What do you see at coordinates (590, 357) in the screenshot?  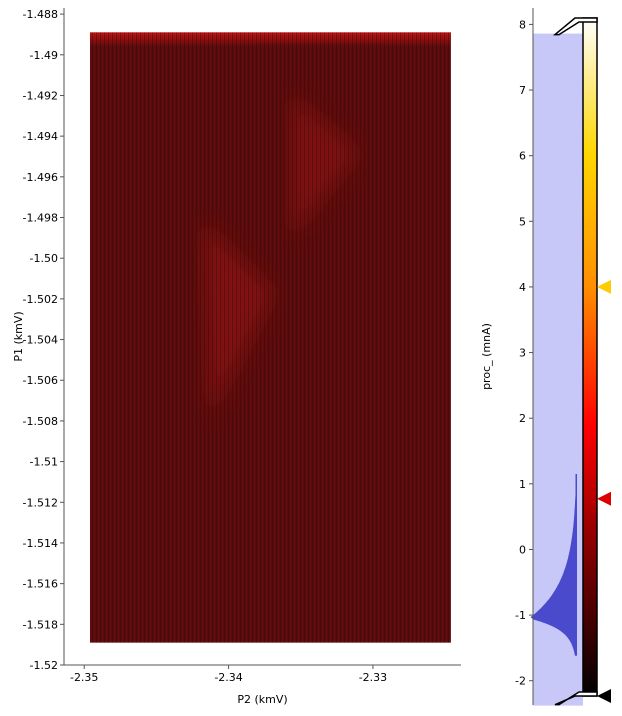 I see `color-gradient-bar` at bounding box center [590, 357].